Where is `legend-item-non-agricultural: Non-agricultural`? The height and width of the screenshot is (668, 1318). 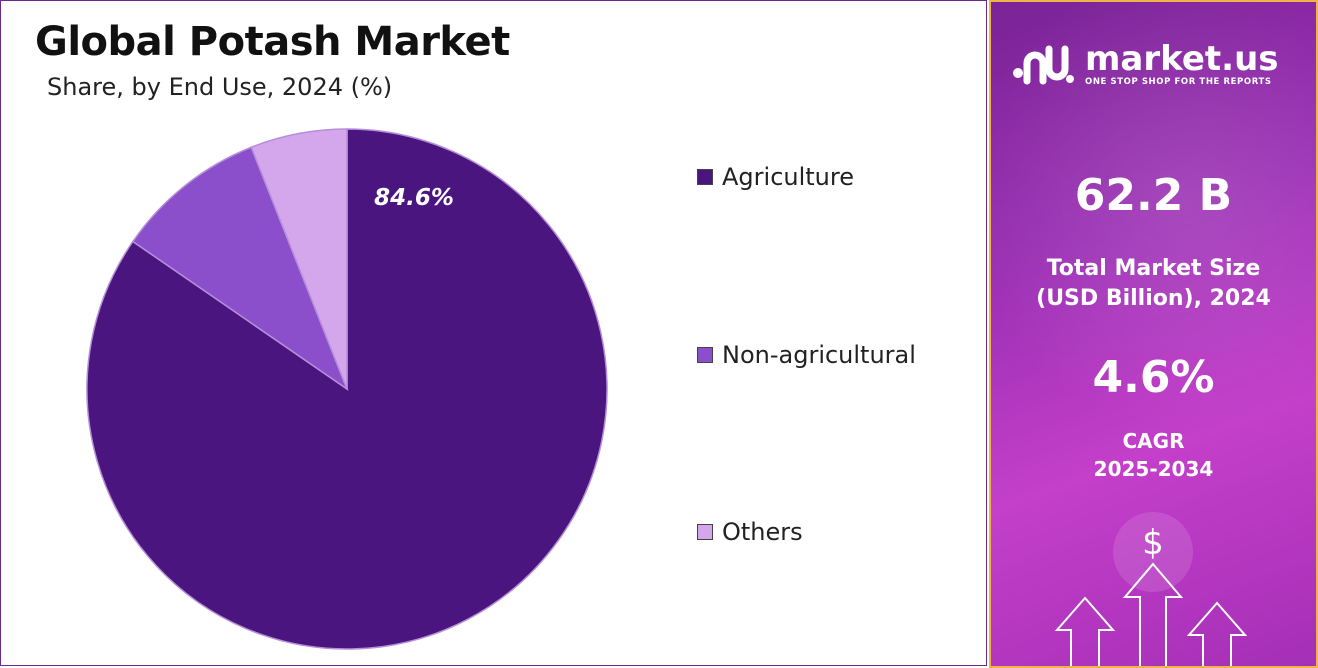
legend-item-non-agricultural: Non-agricultural is located at coordinates (806, 355).